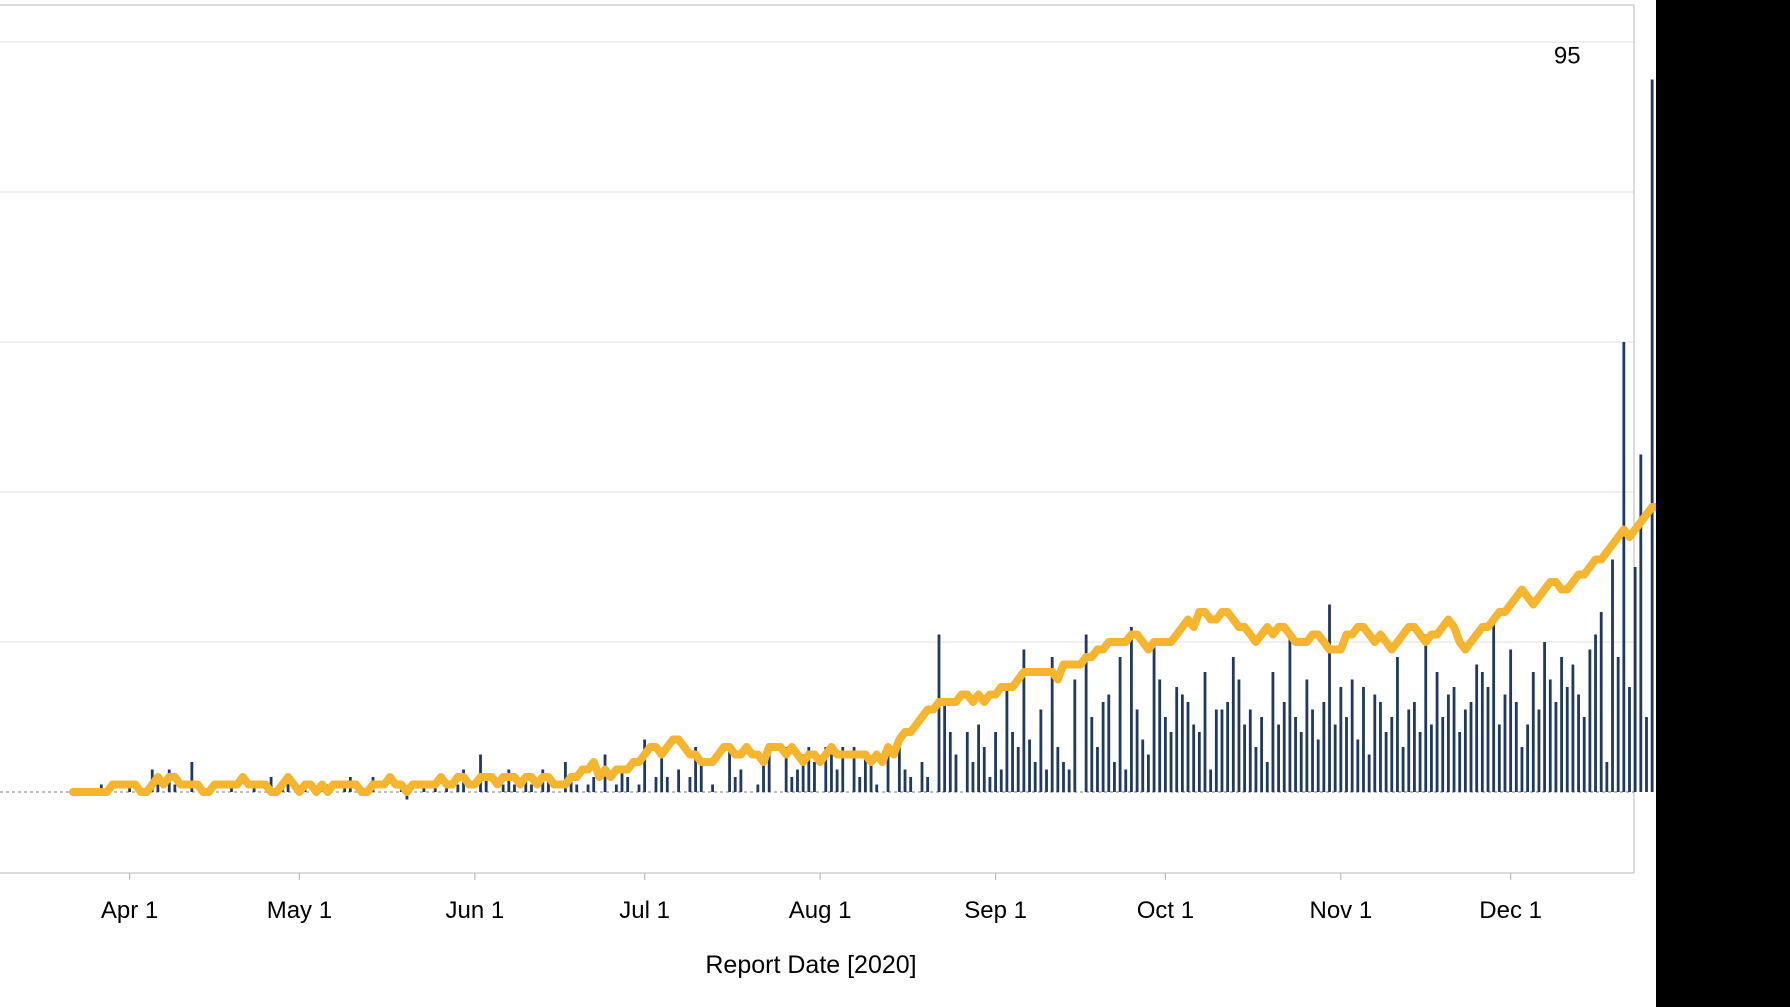  I want to click on x-tick-label: Apr 1, so click(129, 910).